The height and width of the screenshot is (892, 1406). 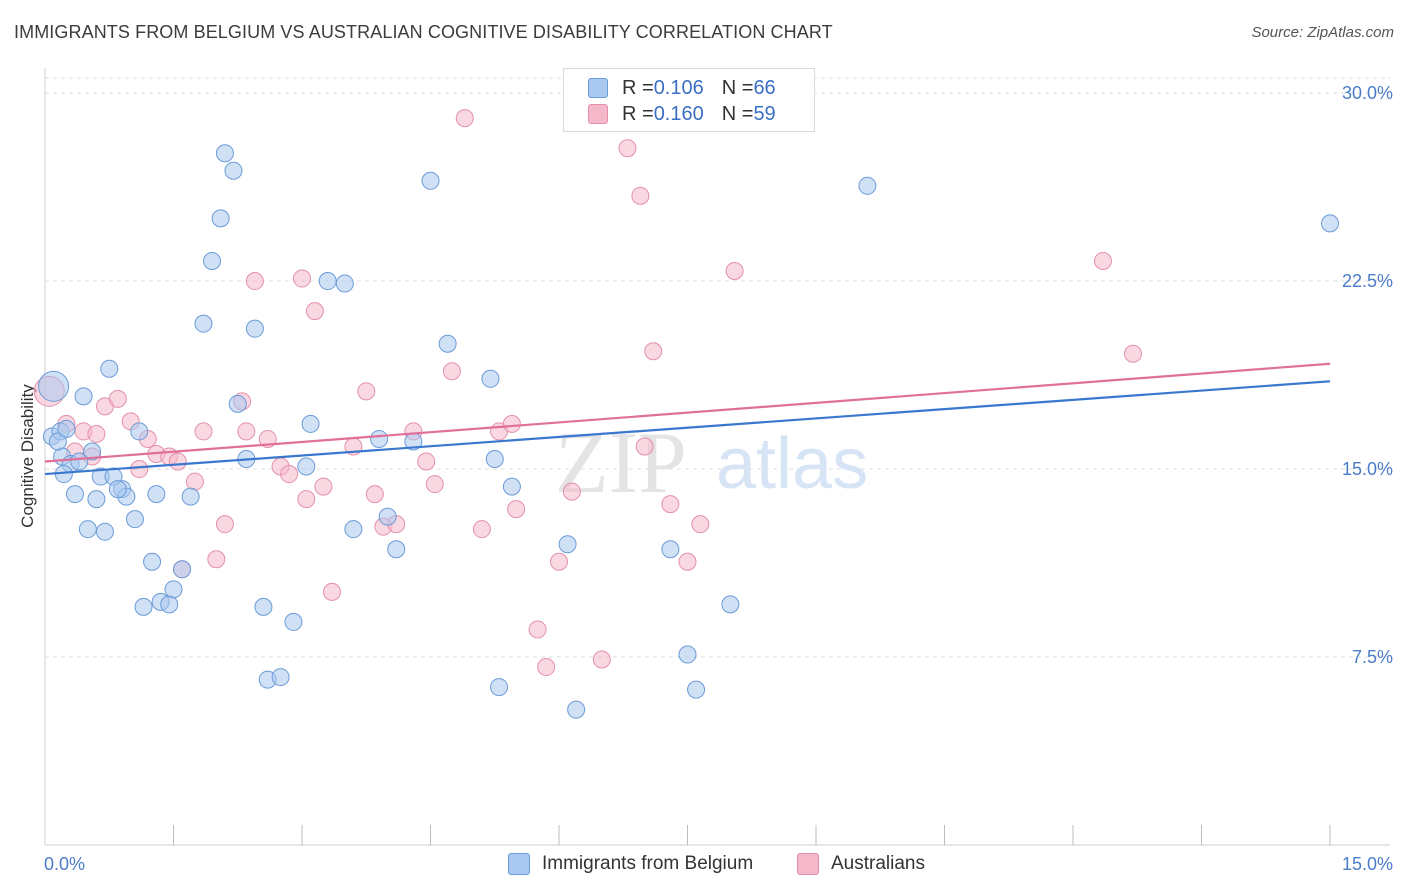 What do you see at coordinates (1367, 93) in the screenshot?
I see `y-tick-label: 30.0%` at bounding box center [1367, 93].